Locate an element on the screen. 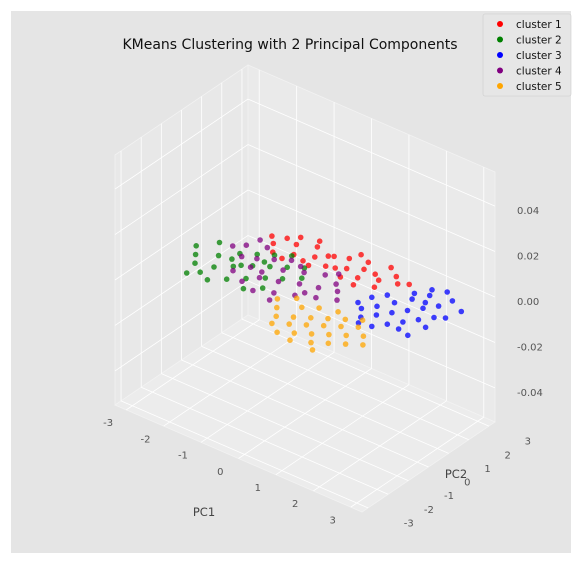  x-tick-label: 0 is located at coordinates (220, 472).